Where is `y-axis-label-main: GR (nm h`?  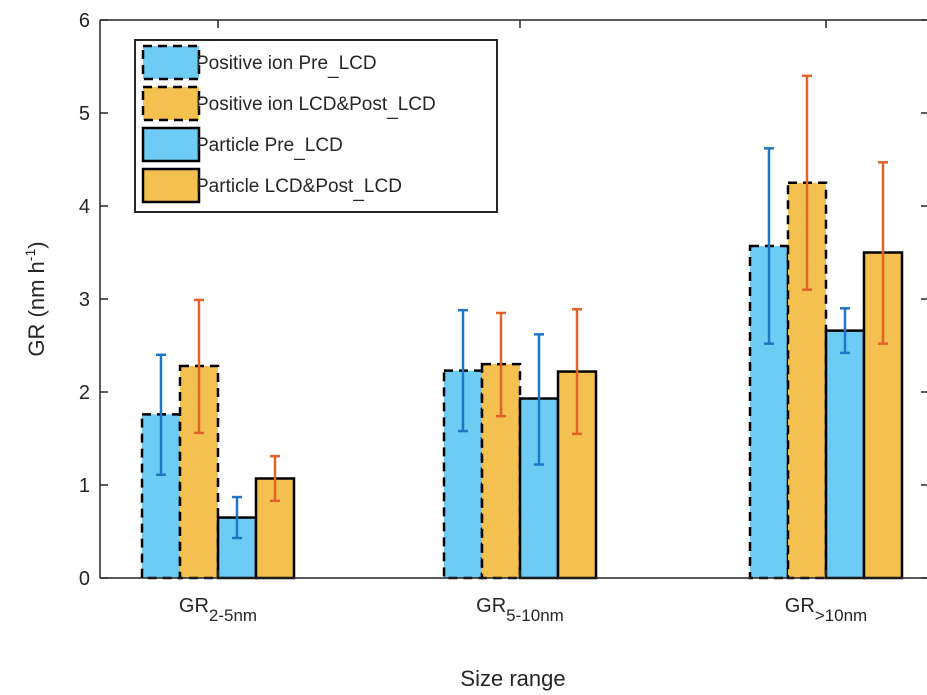 y-axis-label-main: GR (nm h is located at coordinates (36, 308).